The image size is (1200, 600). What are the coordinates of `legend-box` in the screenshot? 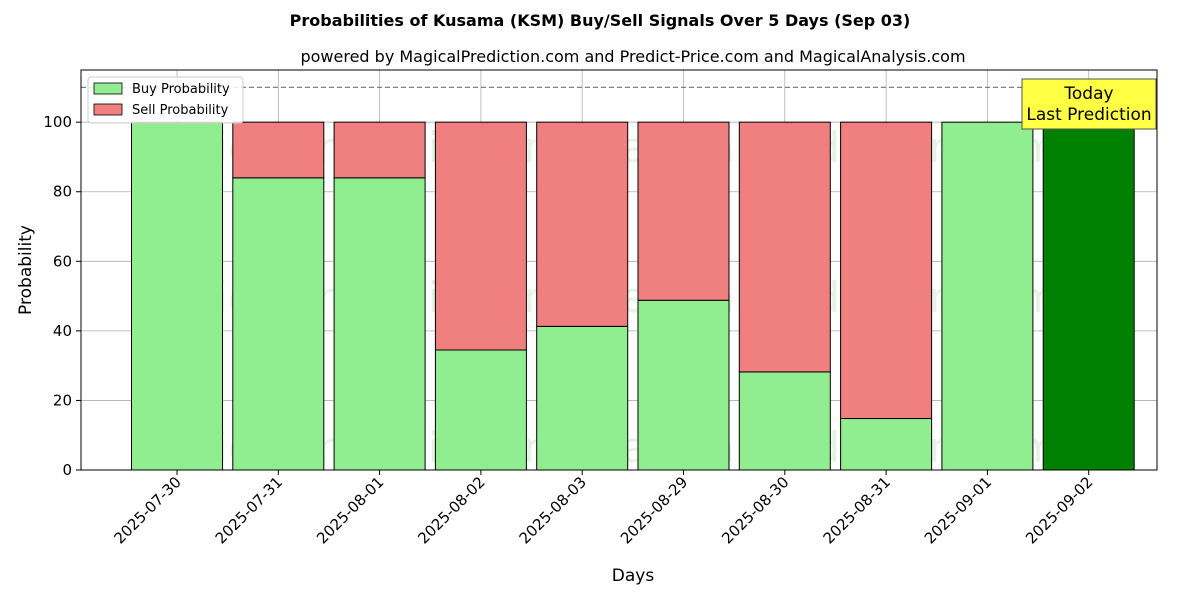 It's located at (165, 100).